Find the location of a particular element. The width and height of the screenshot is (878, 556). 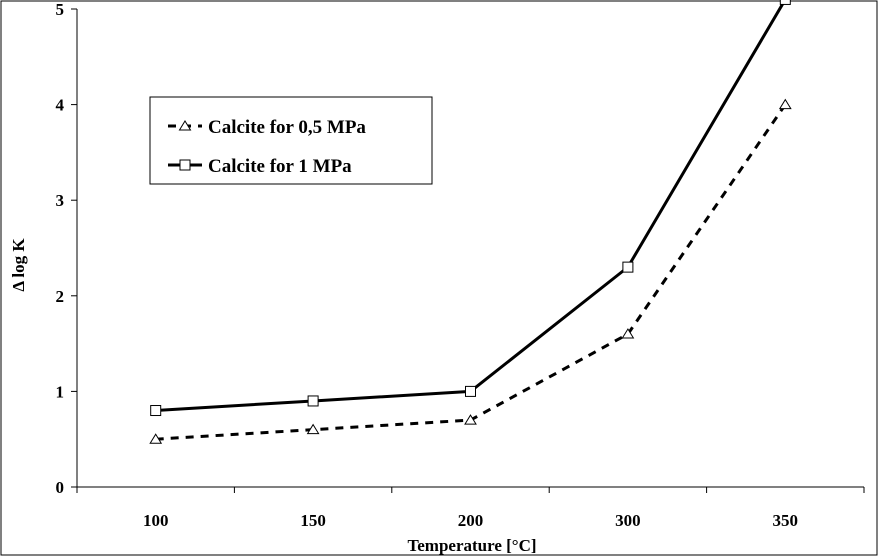

y-tick-label: 0 is located at coordinates (60, 487).